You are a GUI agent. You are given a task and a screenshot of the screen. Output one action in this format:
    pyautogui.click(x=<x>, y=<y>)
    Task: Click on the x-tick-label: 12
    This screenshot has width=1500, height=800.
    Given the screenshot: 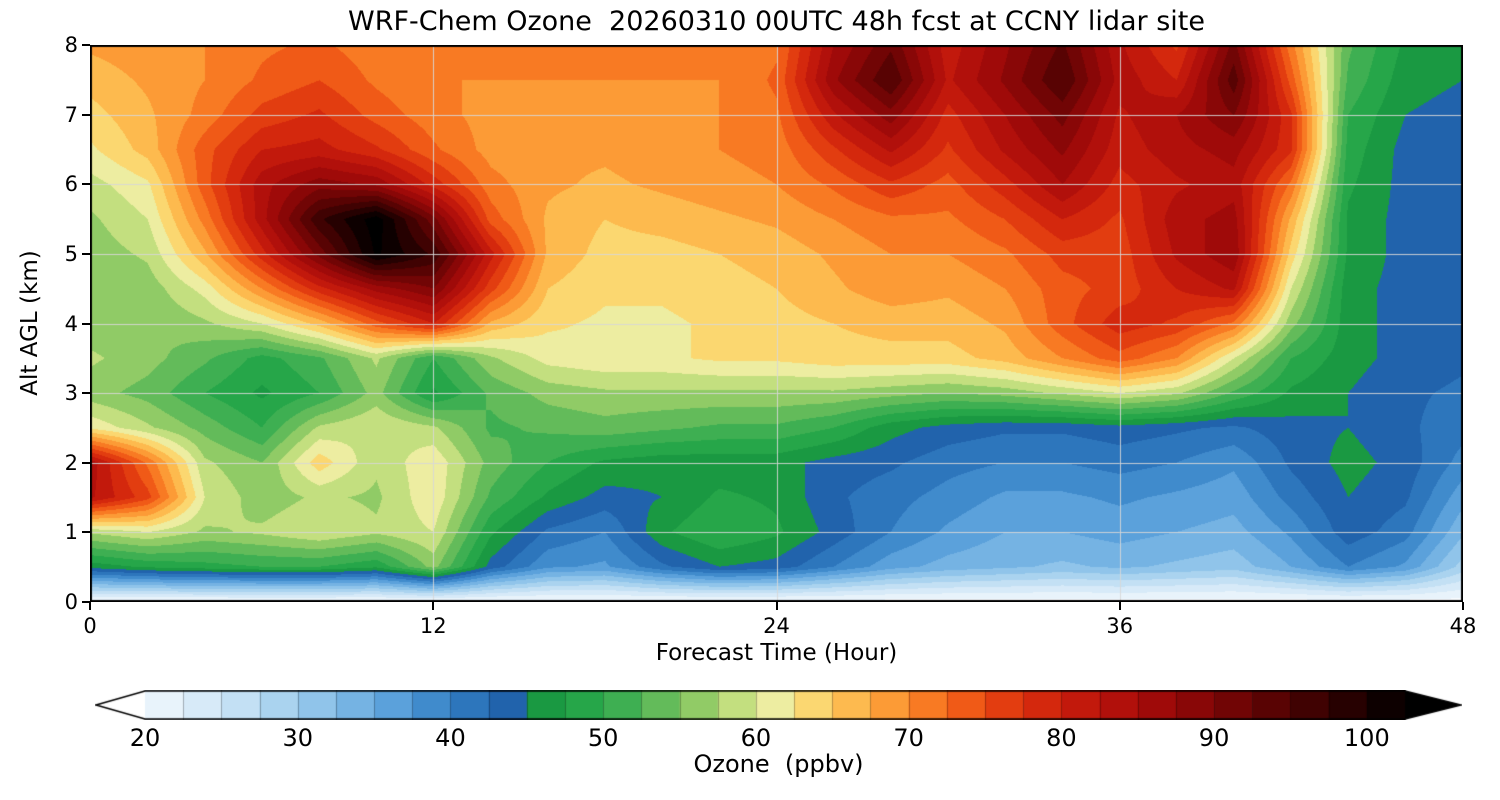 What is the action you would take?
    pyautogui.click(x=433, y=626)
    